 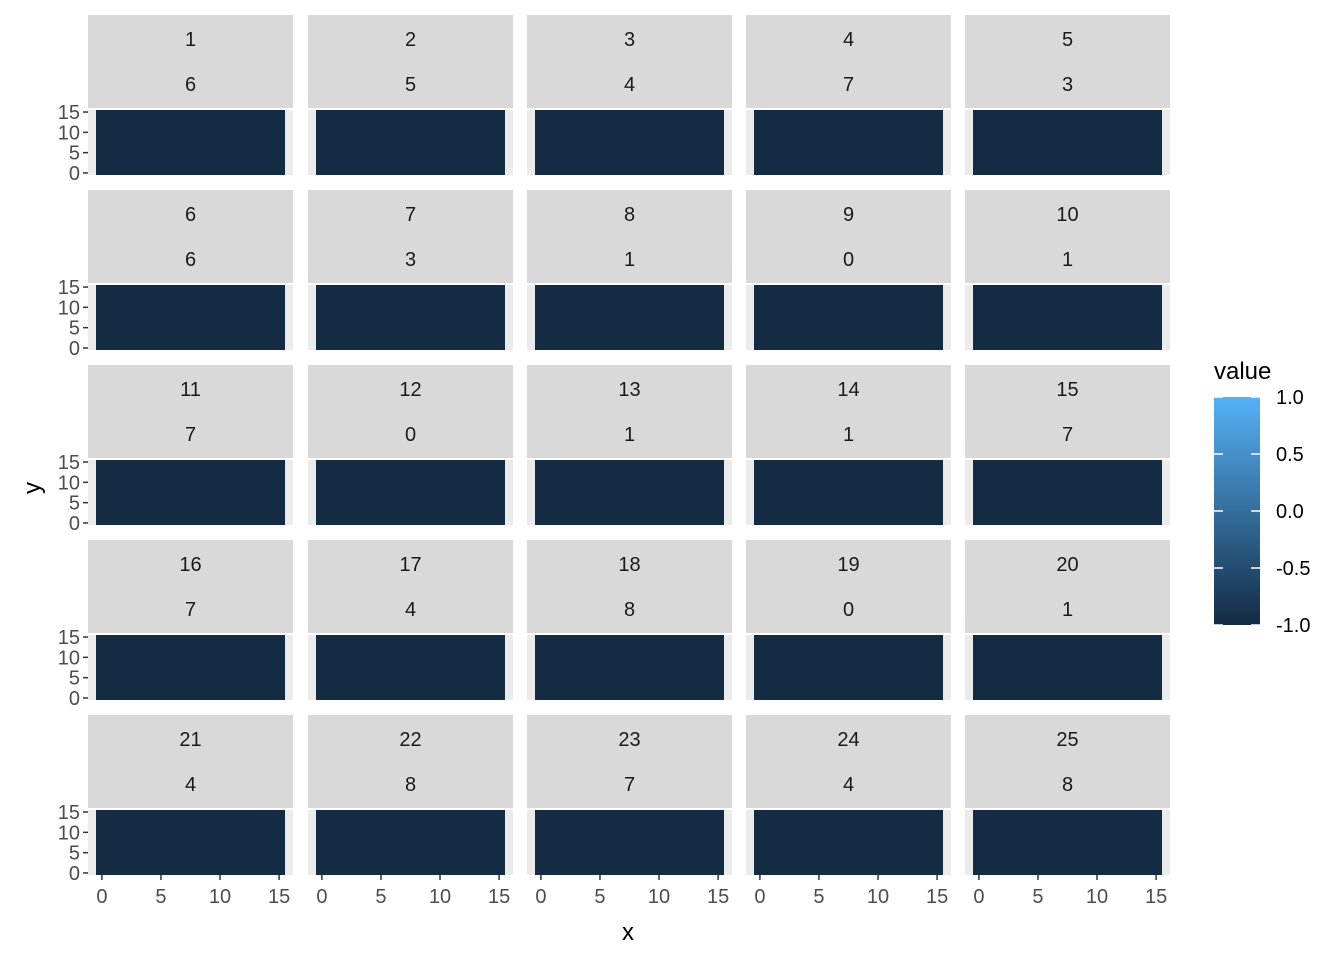 What do you see at coordinates (1293, 626) in the screenshot?
I see `legend-break-label: -1.0` at bounding box center [1293, 626].